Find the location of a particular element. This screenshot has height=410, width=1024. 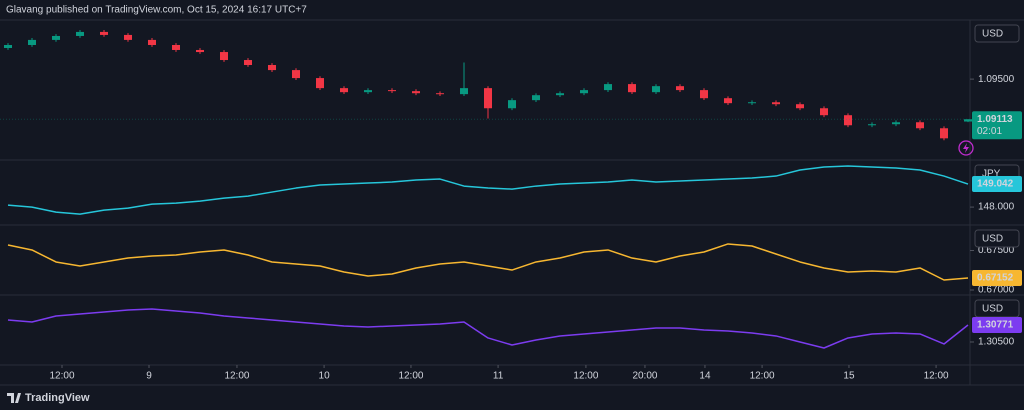

x-tick-label: 9 is located at coordinates (149, 376).